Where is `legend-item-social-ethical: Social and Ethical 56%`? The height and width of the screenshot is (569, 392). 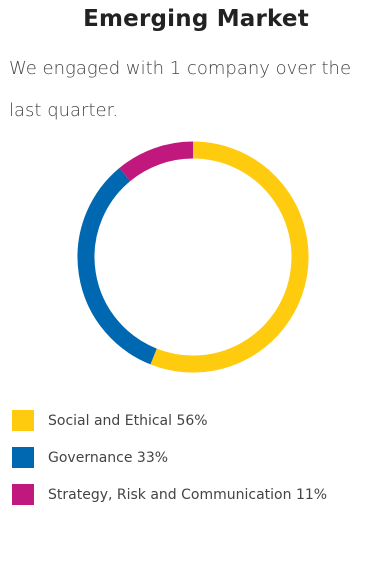 legend-item-social-ethical: Social and Ethical 56% is located at coordinates (199, 420).